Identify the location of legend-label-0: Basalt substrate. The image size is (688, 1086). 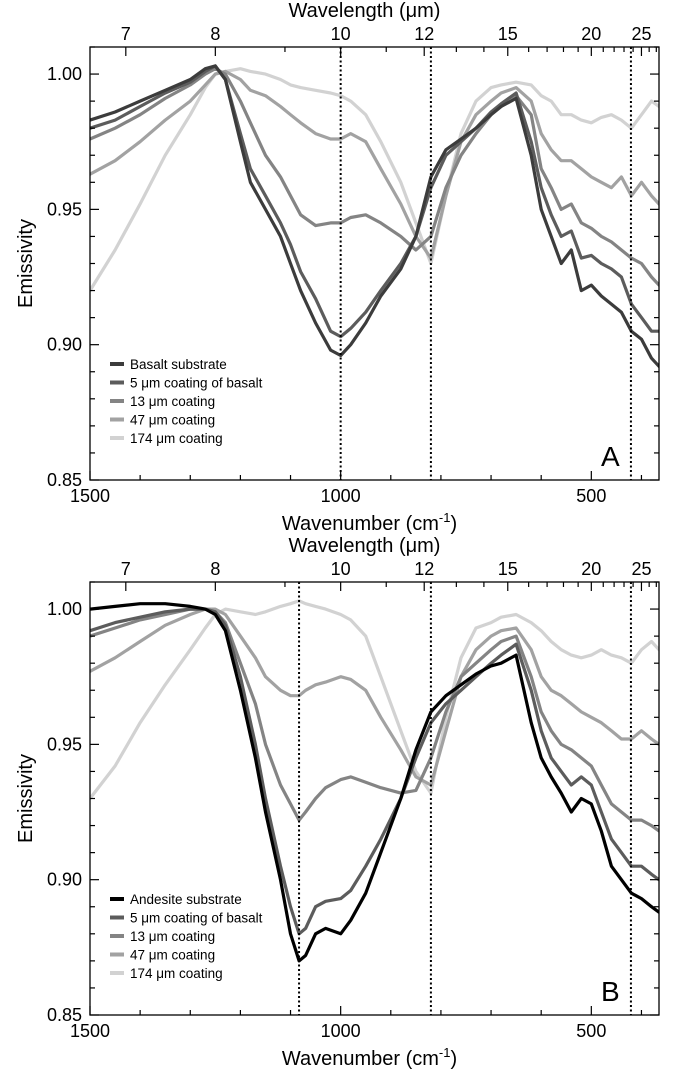
(178, 364).